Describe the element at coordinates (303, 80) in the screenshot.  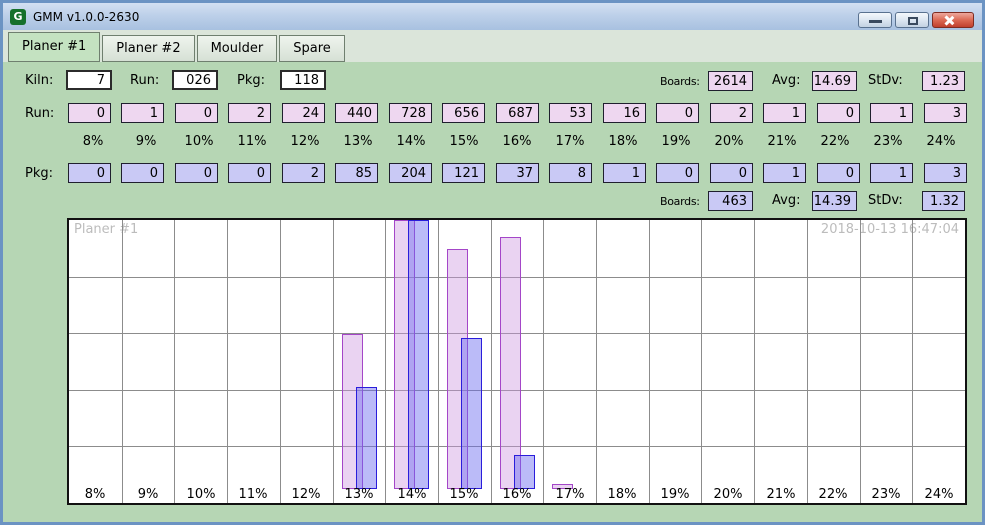
I see `pkg-input` at that location.